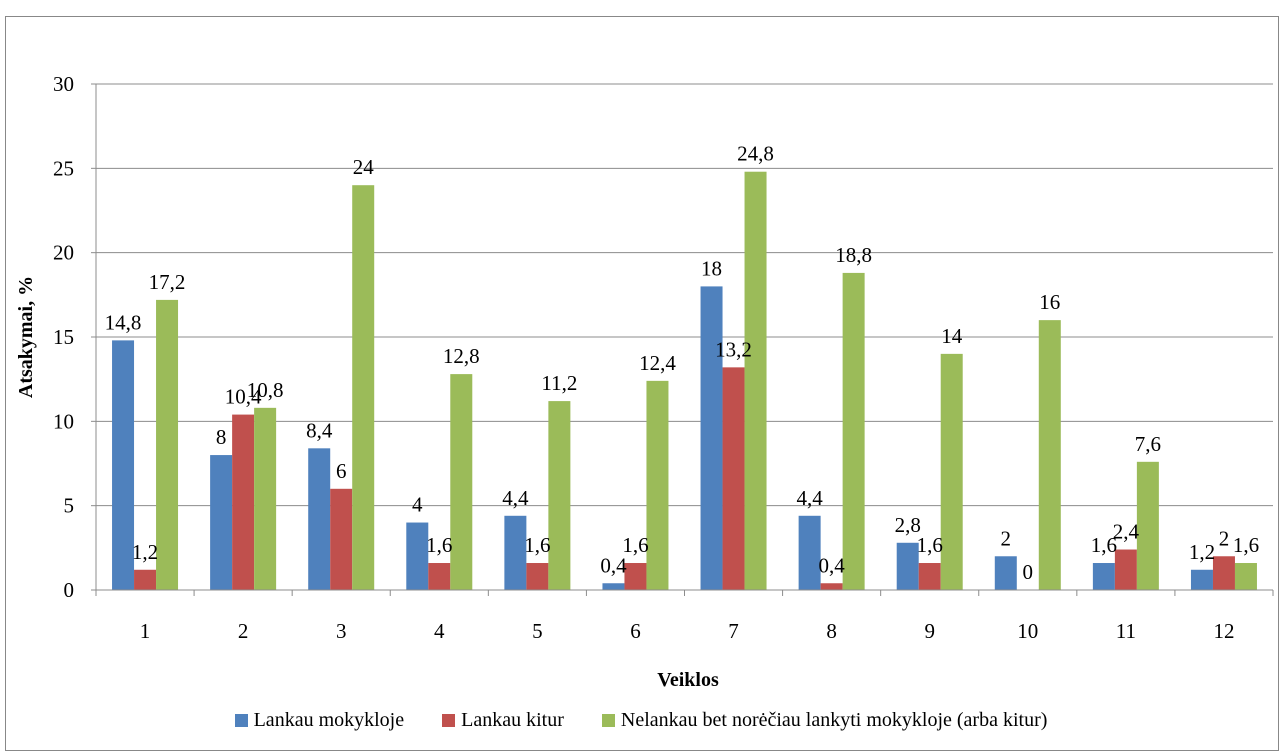 The image size is (1282, 753). Describe the element at coordinates (26, 337) in the screenshot. I see `y-axis-title: Atsakymai, %` at that location.